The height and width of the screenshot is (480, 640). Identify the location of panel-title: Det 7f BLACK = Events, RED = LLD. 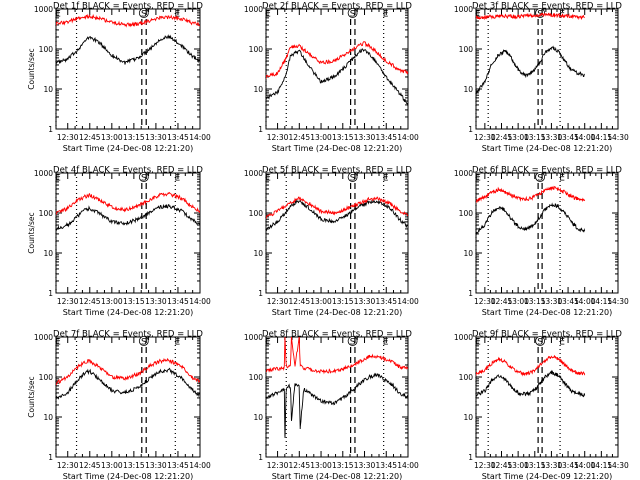
(128, 335).